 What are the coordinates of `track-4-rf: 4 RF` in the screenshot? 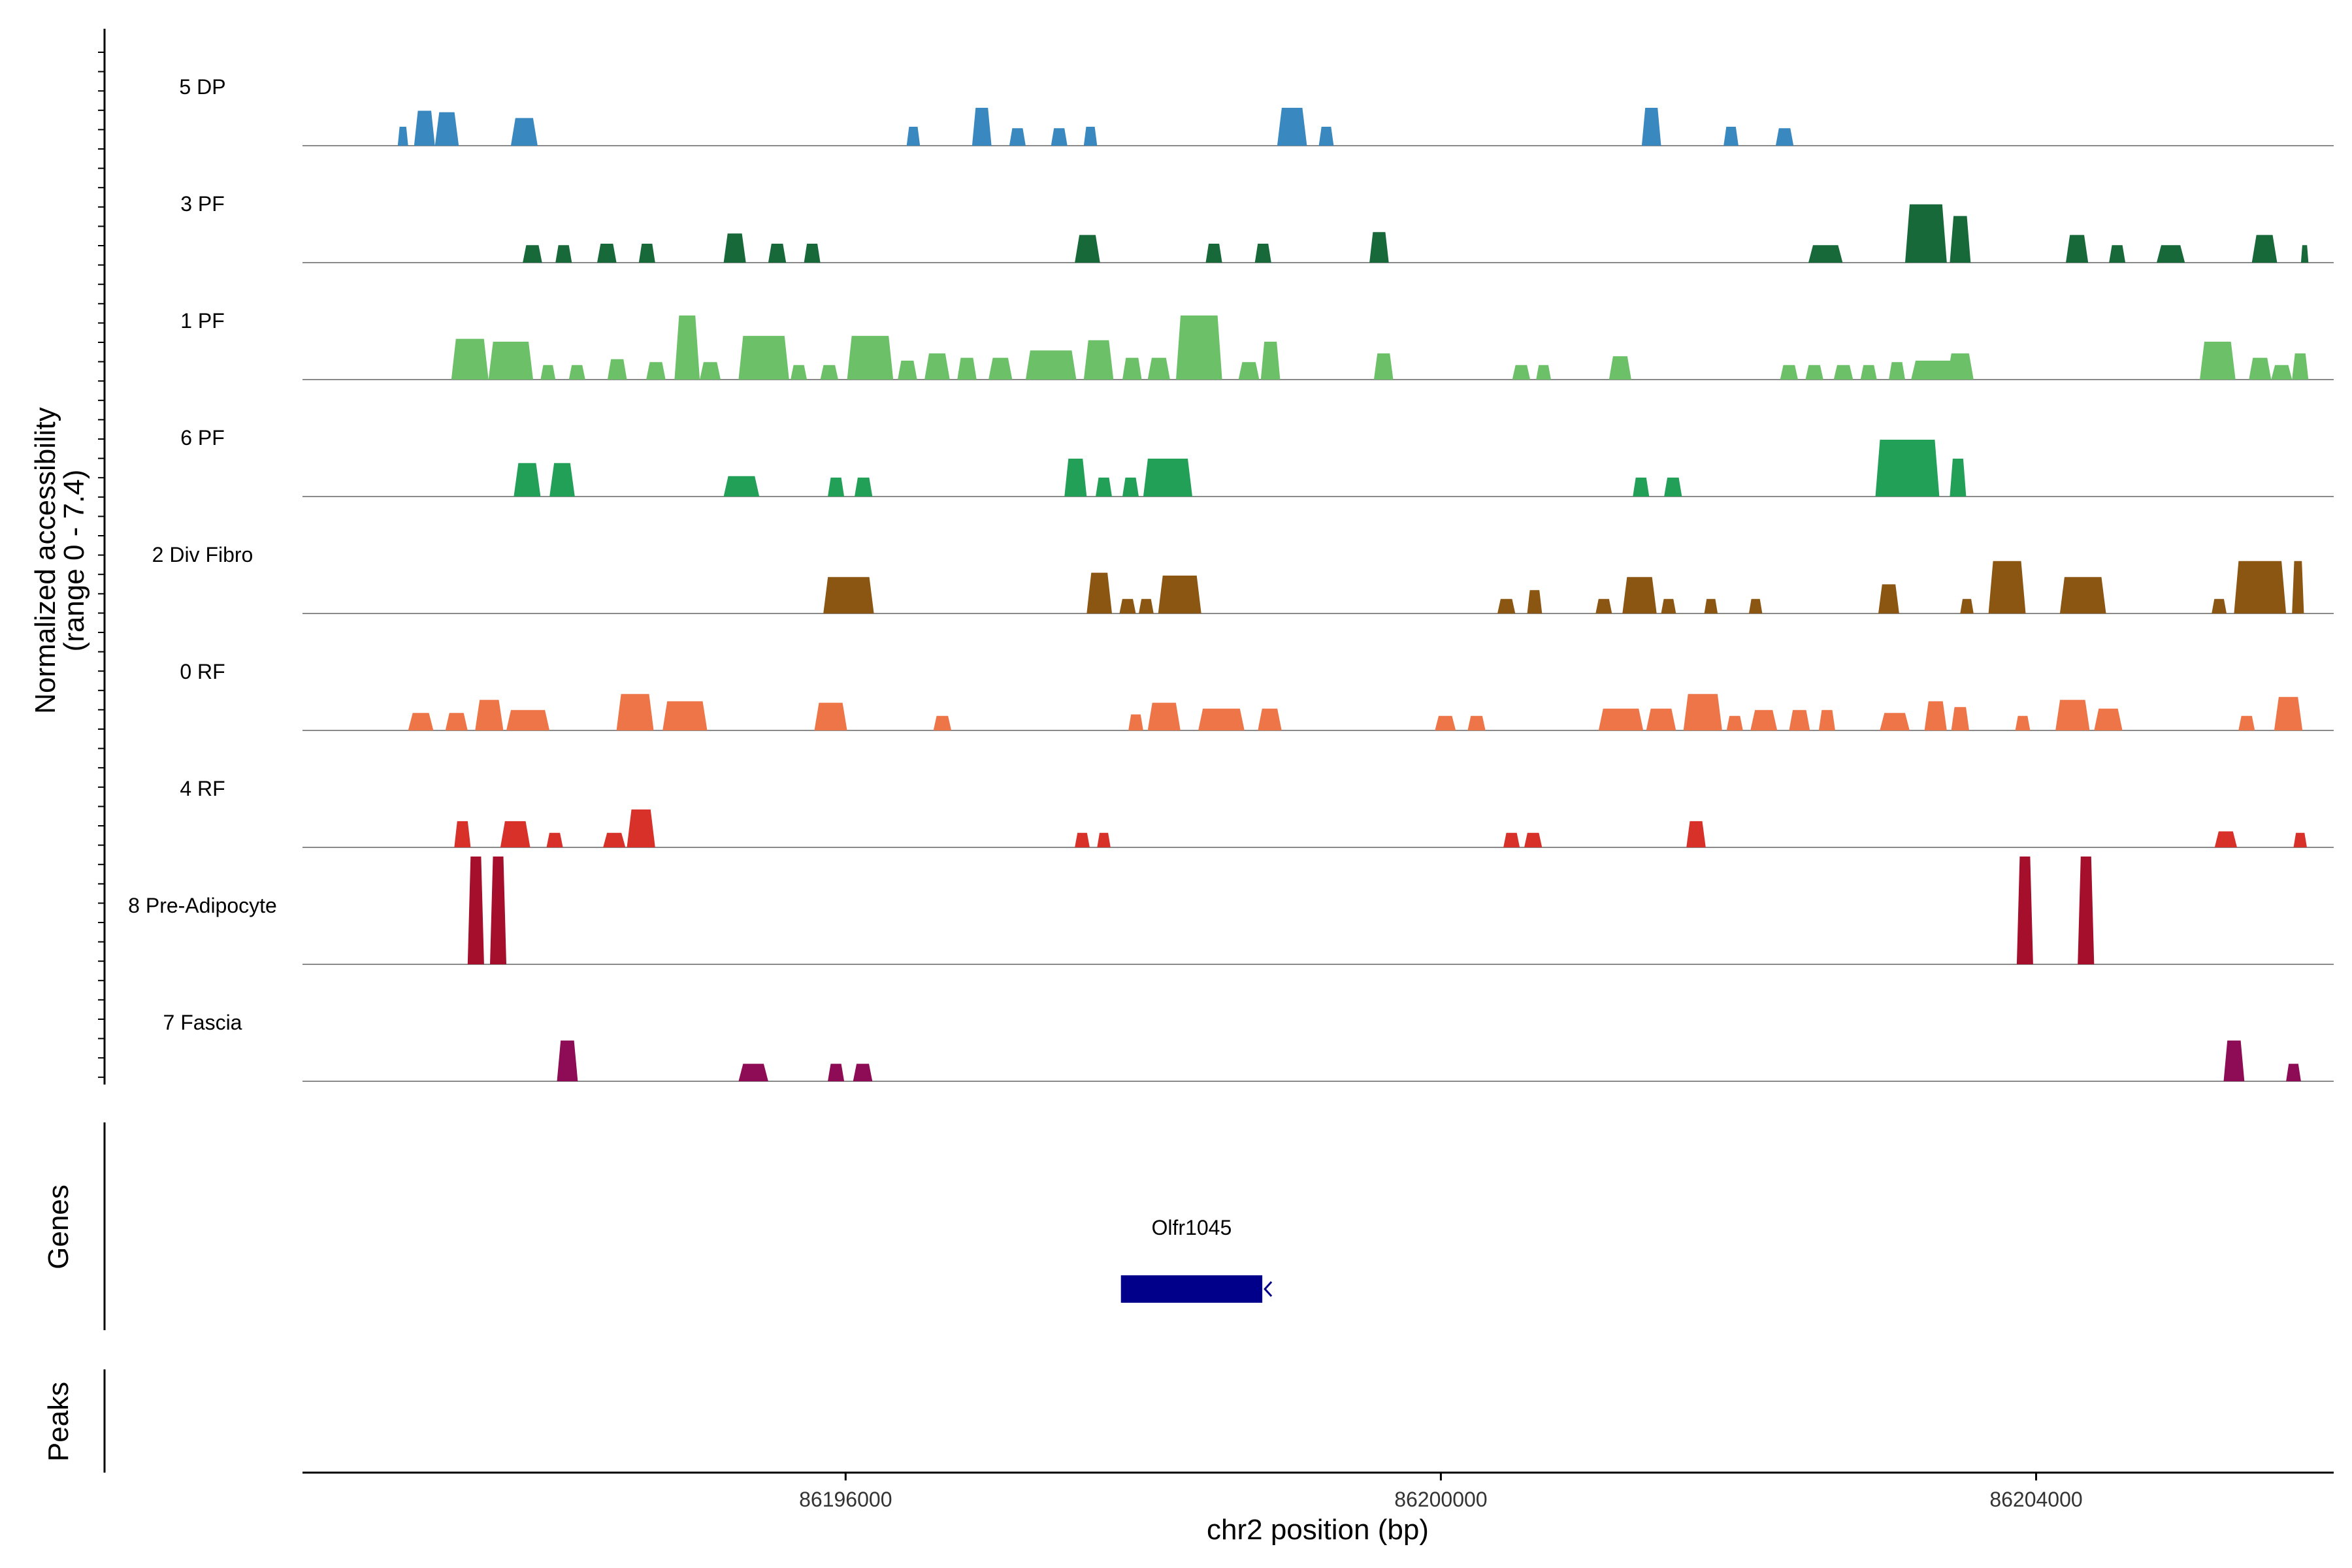 It's located at (1257, 812).